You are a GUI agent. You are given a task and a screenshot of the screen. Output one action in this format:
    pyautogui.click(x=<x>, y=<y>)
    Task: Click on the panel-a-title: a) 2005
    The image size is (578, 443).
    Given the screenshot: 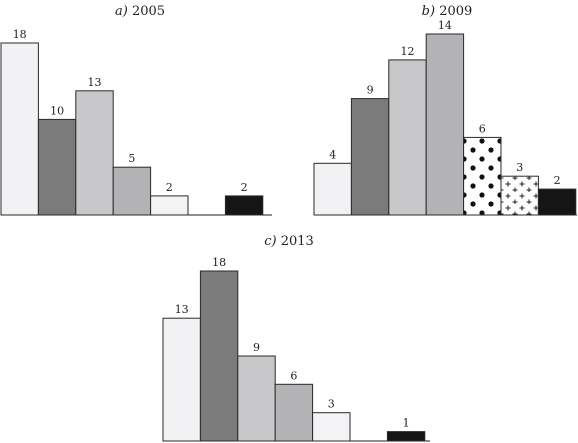 What is the action you would take?
    pyautogui.click(x=140, y=11)
    